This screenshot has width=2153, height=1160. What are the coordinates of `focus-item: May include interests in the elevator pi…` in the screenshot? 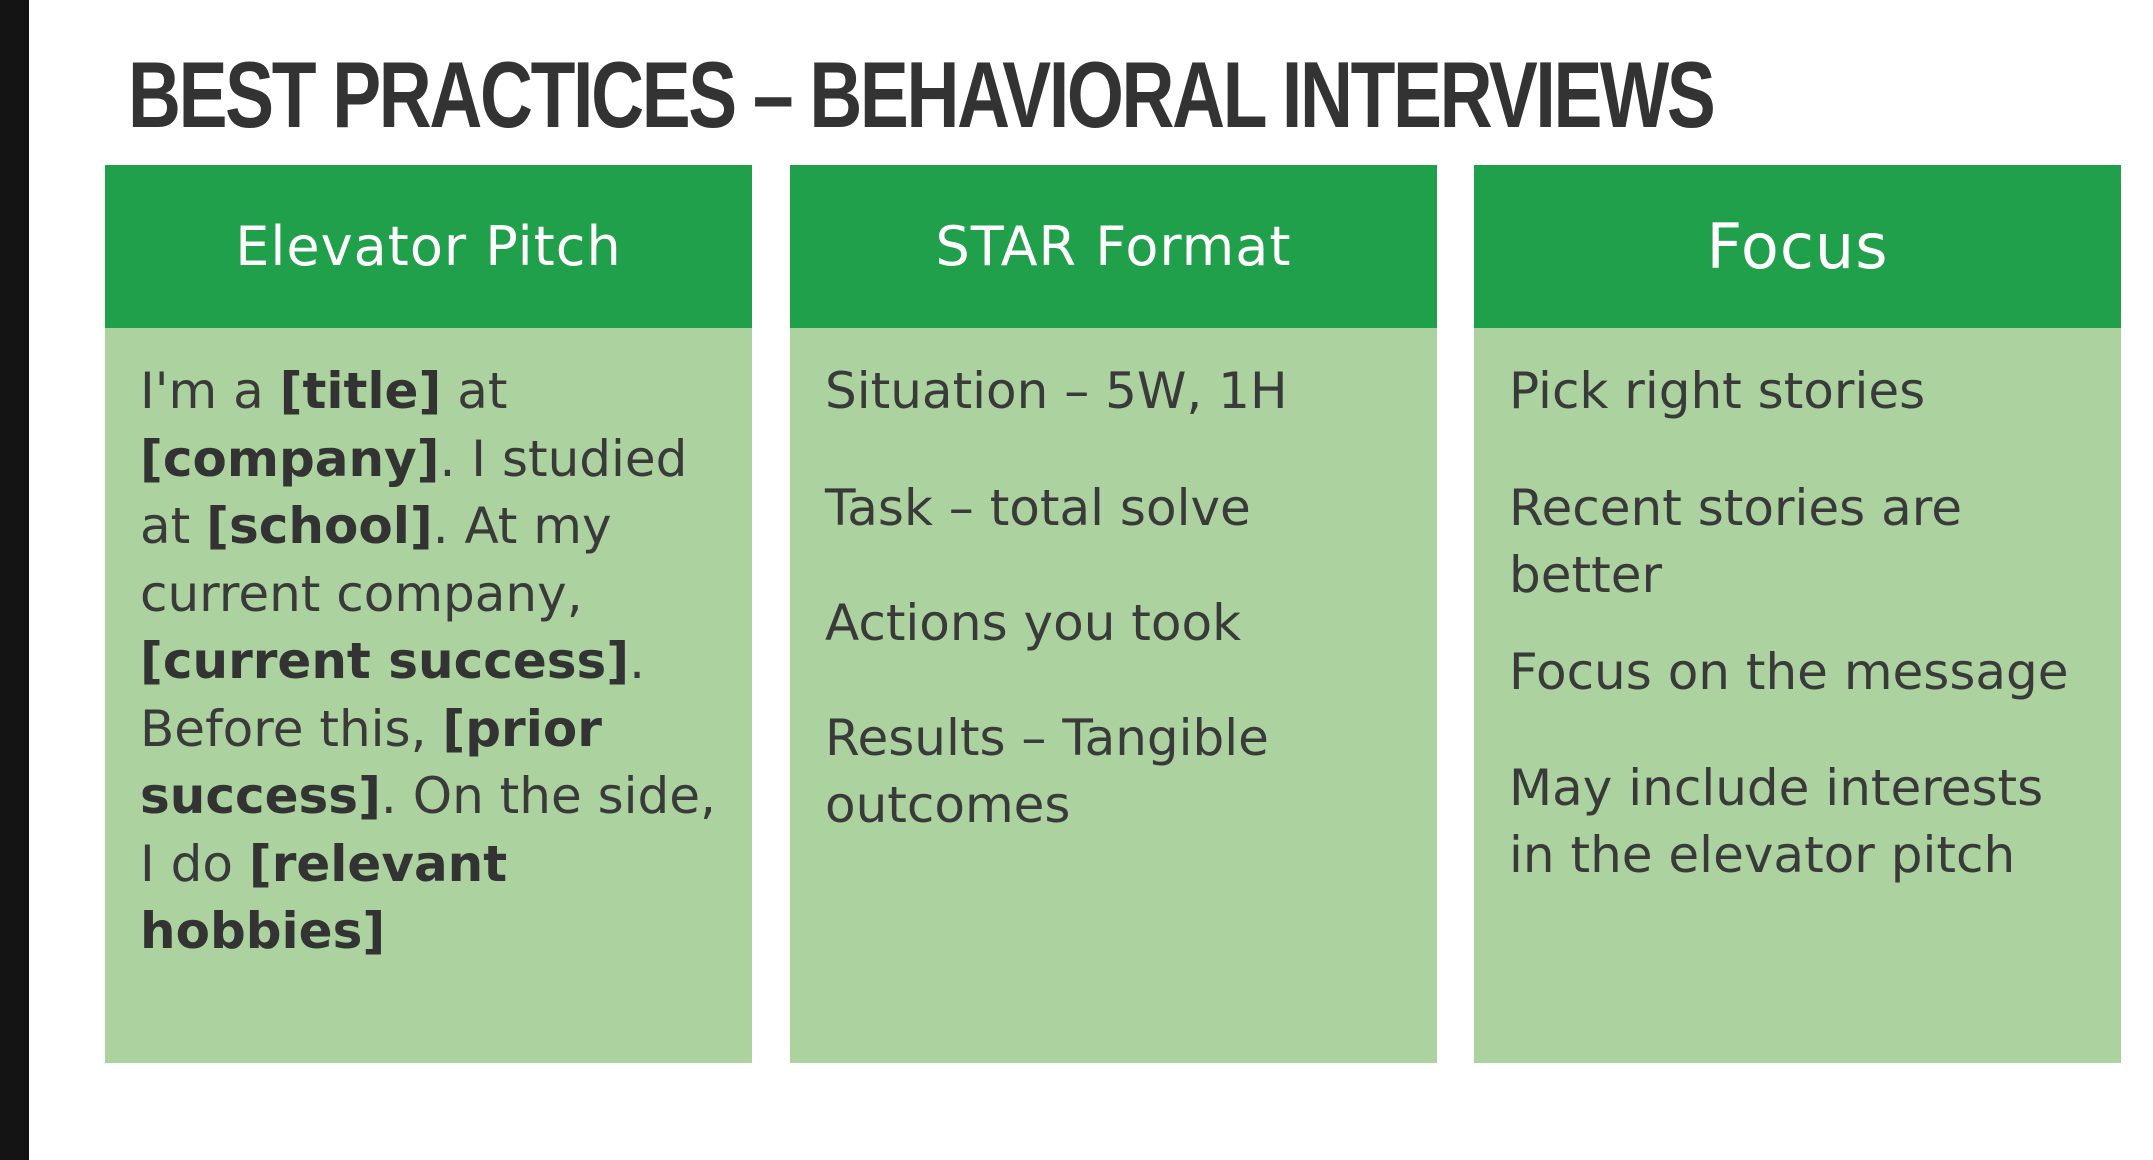 It's located at (1776, 821).